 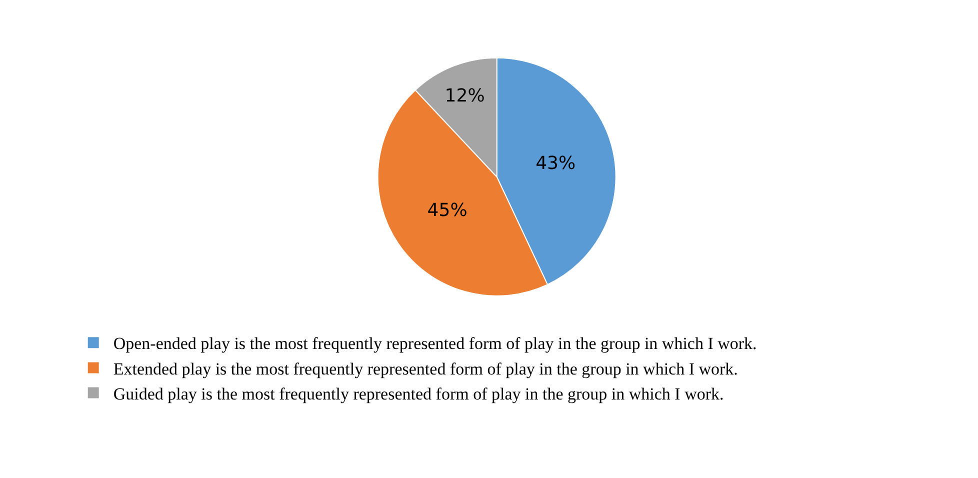 What do you see at coordinates (447, 211) in the screenshot?
I see `data-label: 45%` at bounding box center [447, 211].